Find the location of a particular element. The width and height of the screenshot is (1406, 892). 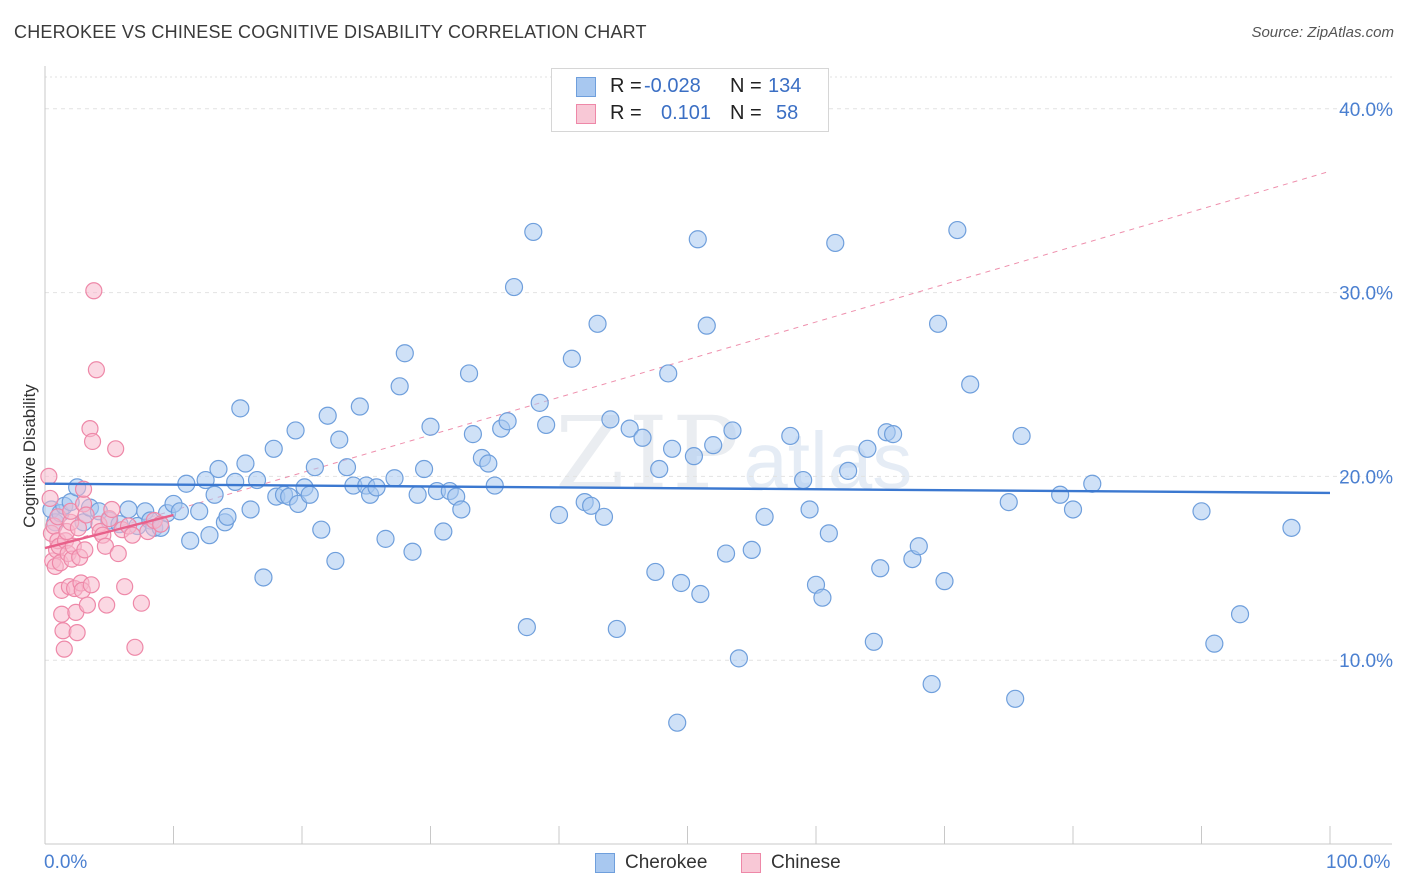

y-tick-label: 20.0% is located at coordinates (1366, 477).